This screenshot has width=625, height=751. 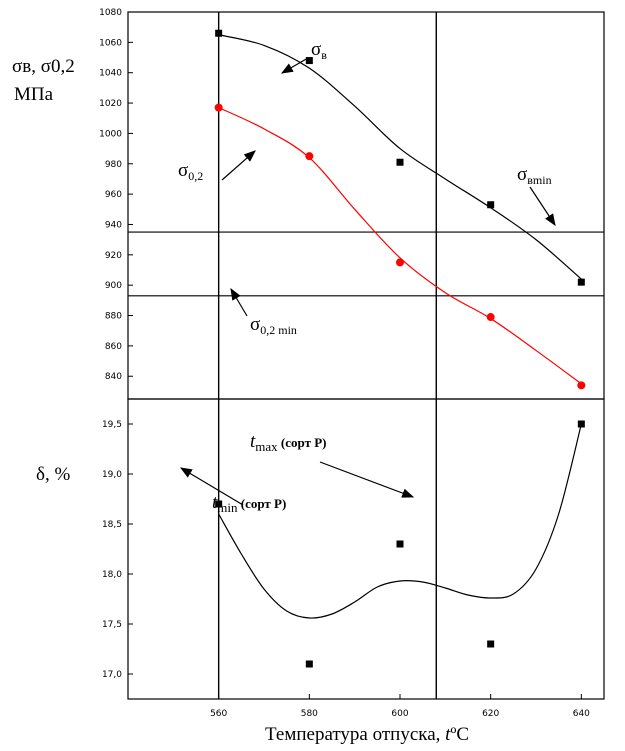 What do you see at coordinates (113, 225) in the screenshot?
I see `top-y-tick-label: 940` at bounding box center [113, 225].